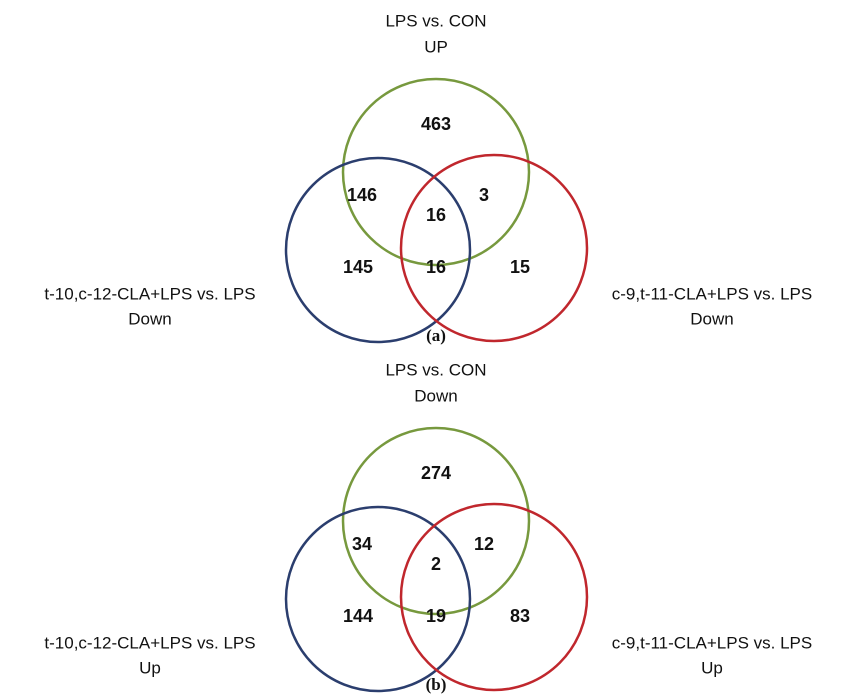 The width and height of the screenshot is (845, 697). Describe the element at coordinates (484, 544) in the screenshot. I see `region-count: 12` at that location.